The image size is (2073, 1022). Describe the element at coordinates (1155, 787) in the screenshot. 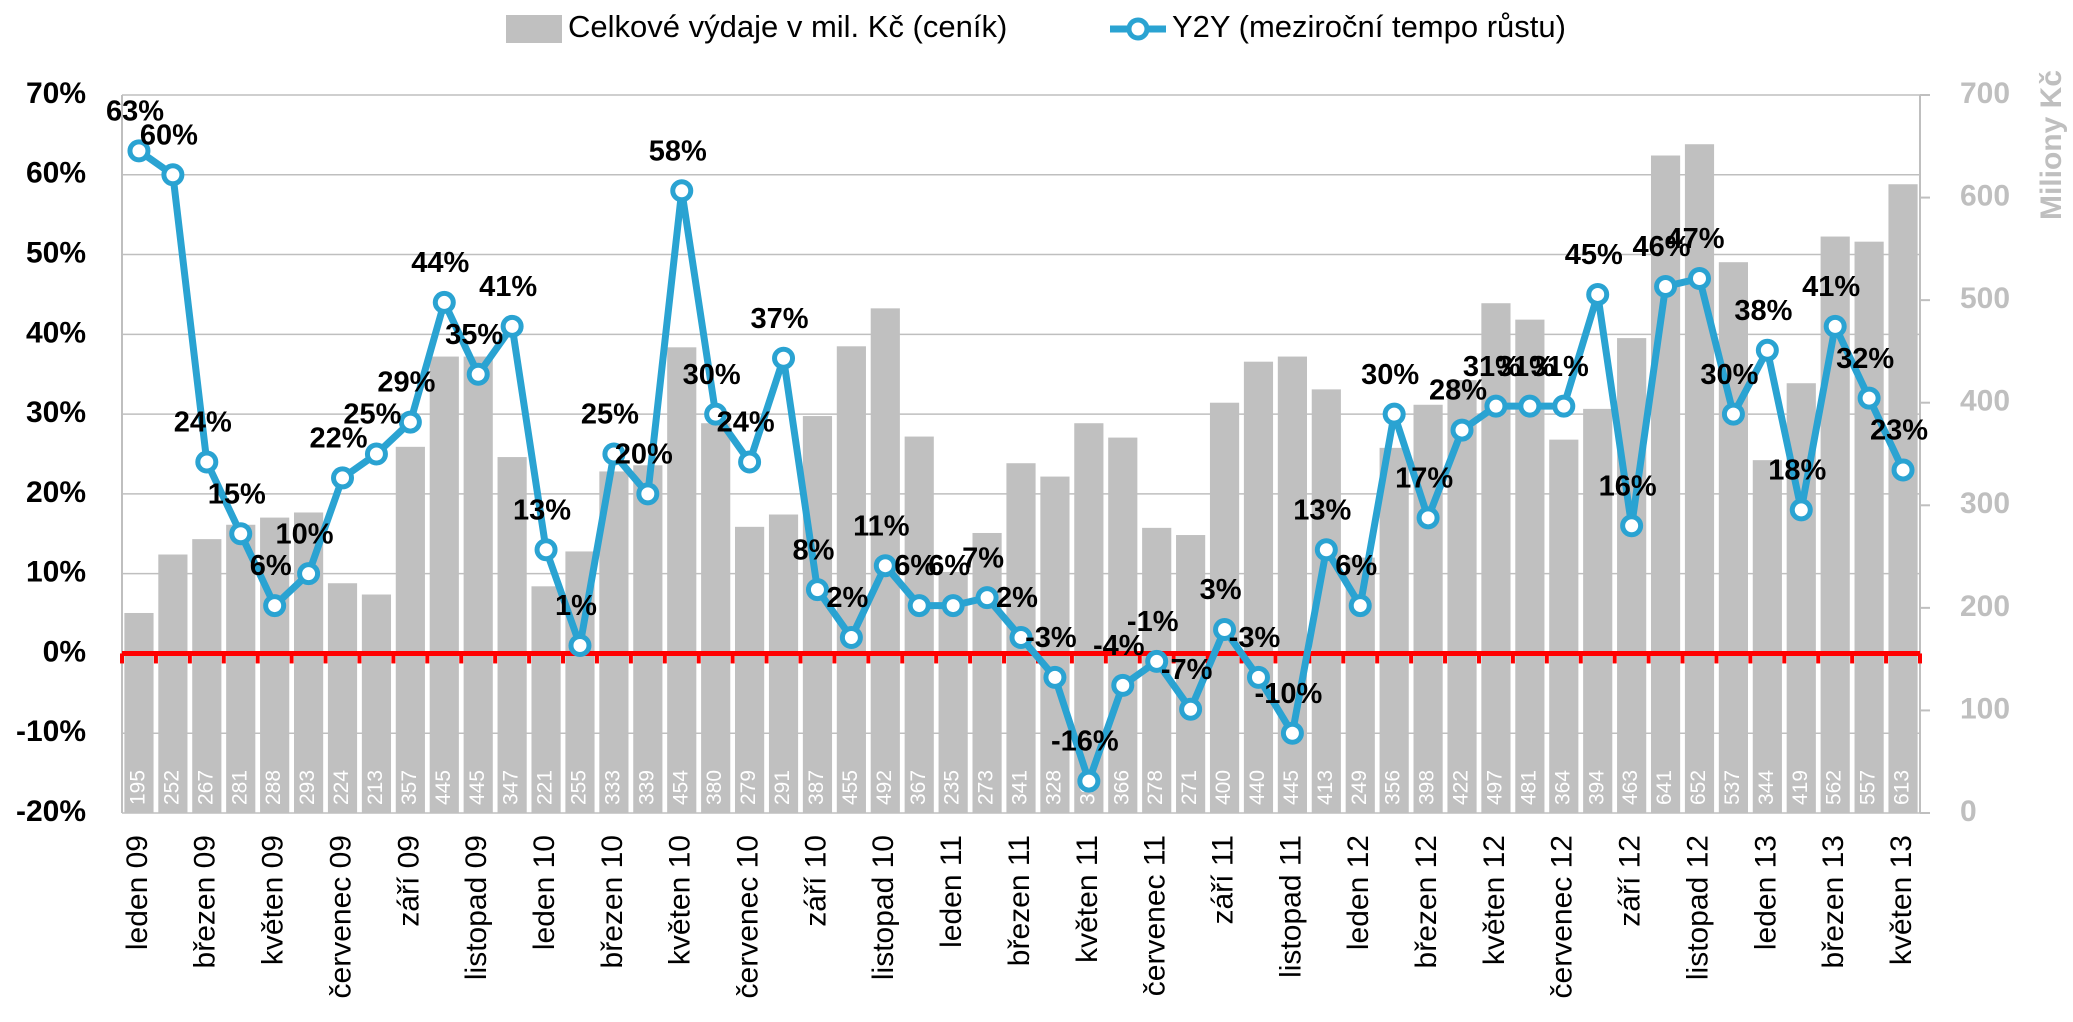

I see `bar-value-label: 278` at that location.